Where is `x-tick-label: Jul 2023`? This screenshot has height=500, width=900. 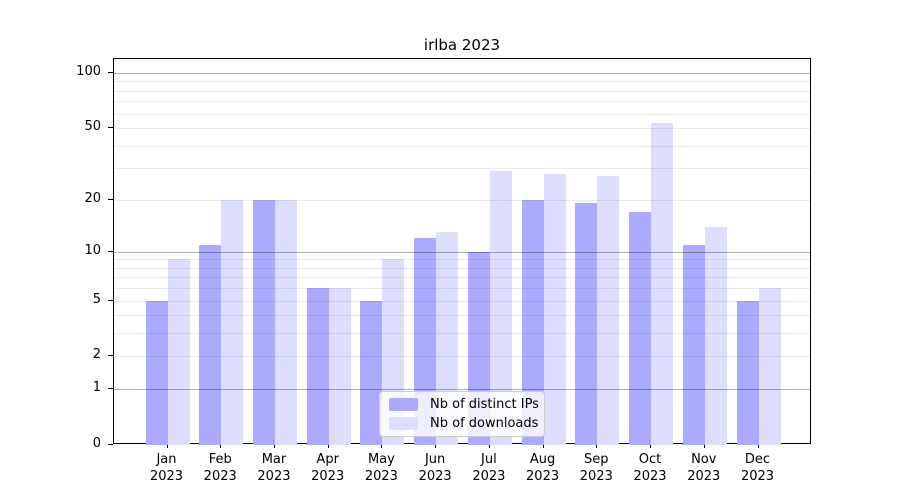 x-tick-label: Jul 2023 is located at coordinates (489, 468).